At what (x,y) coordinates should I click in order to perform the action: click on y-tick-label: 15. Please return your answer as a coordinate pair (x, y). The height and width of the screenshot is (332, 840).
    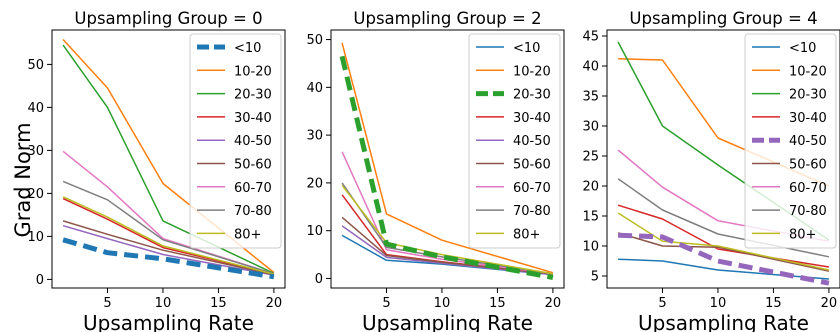
    Looking at the image, I should click on (590, 217).